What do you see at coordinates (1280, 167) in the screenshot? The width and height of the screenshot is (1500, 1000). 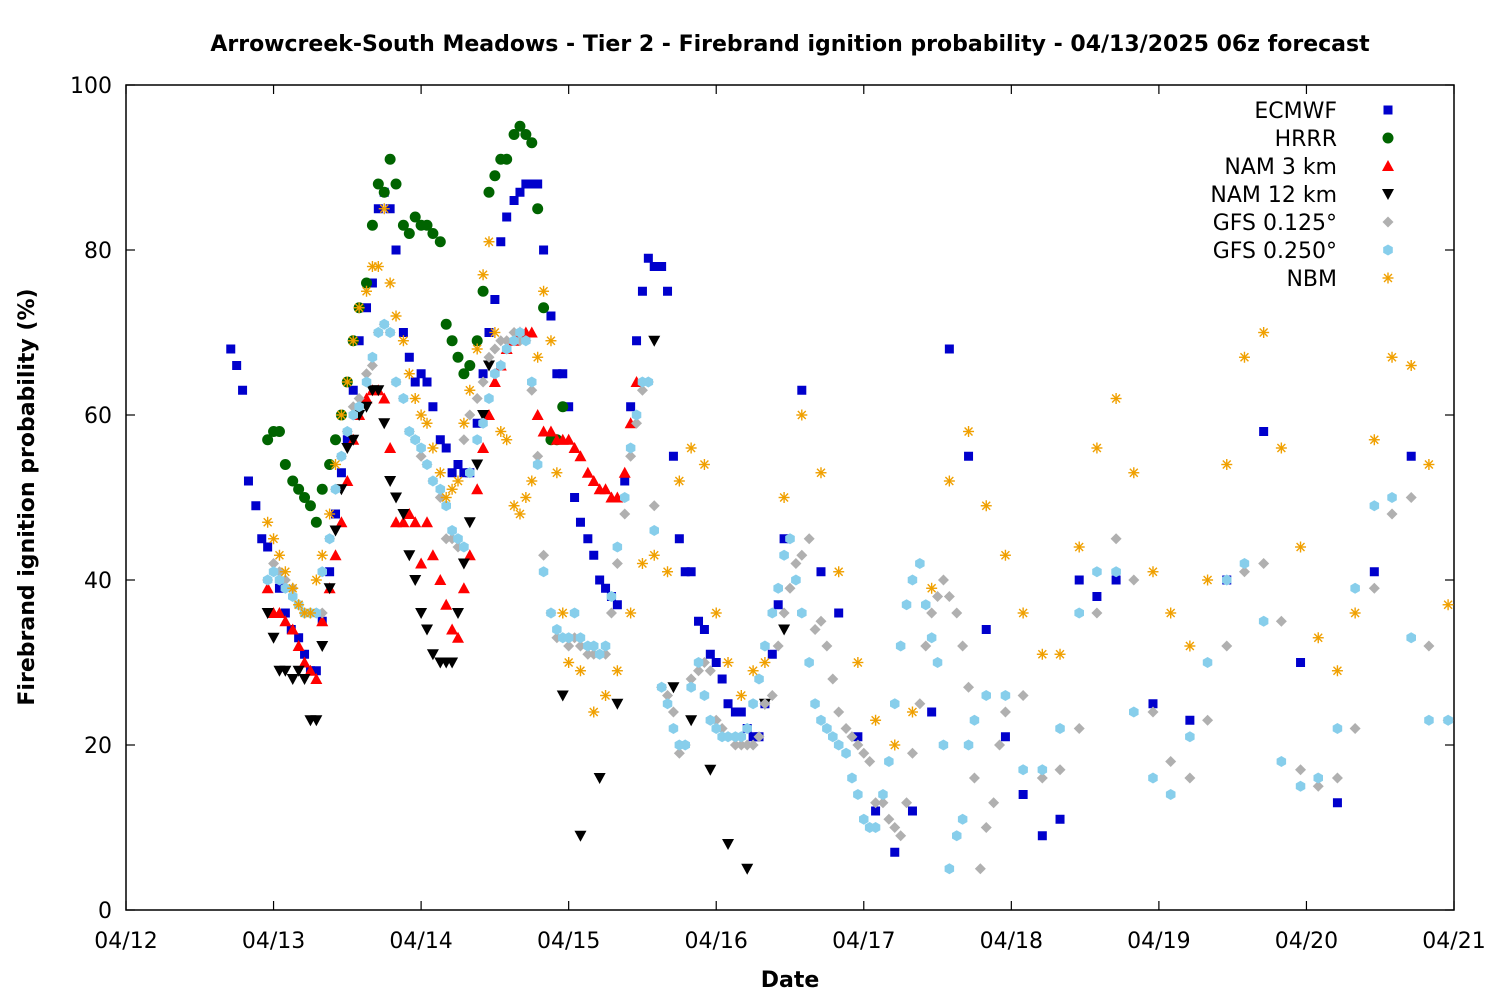 I see `legend-label: NAM 3 km` at bounding box center [1280, 167].